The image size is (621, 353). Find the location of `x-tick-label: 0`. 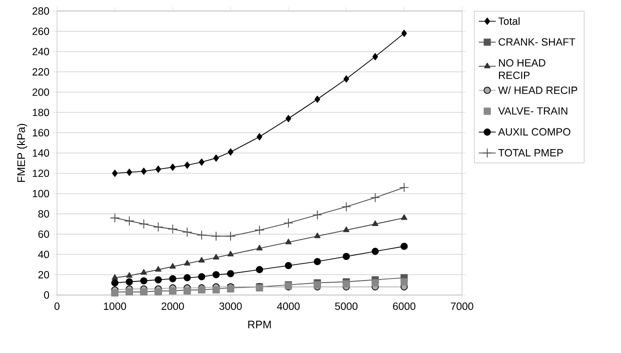

x-tick-label: 0 is located at coordinates (57, 306).